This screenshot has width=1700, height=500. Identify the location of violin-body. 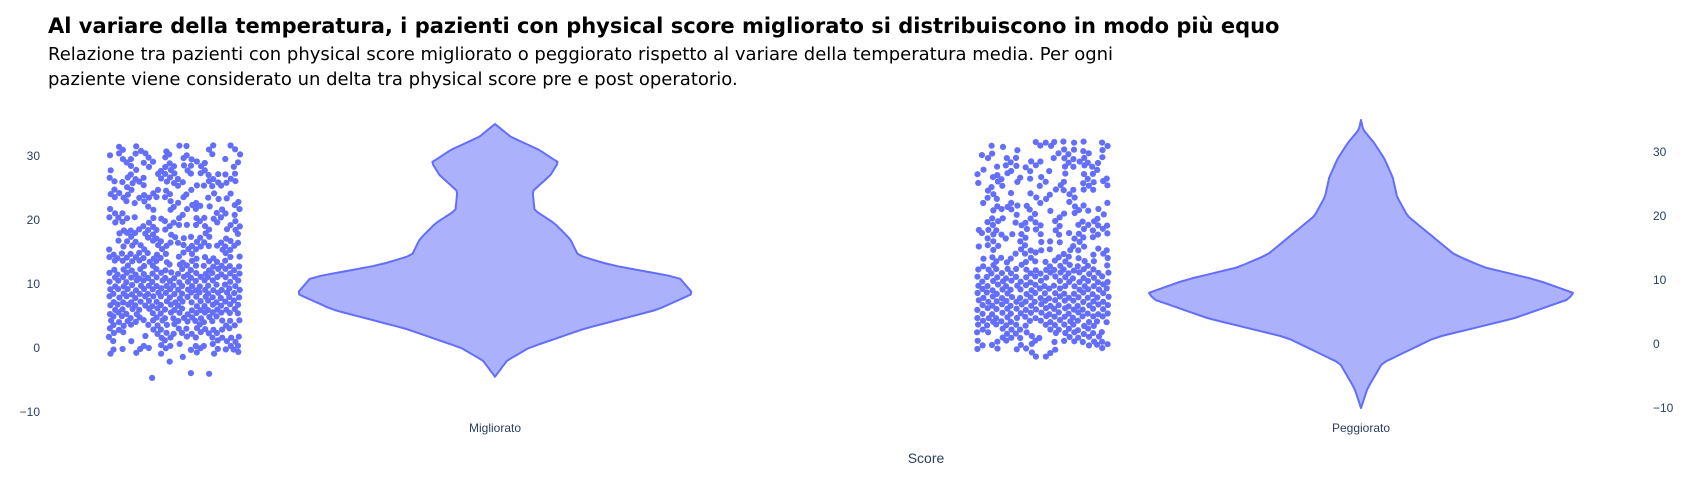
(1361, 264).